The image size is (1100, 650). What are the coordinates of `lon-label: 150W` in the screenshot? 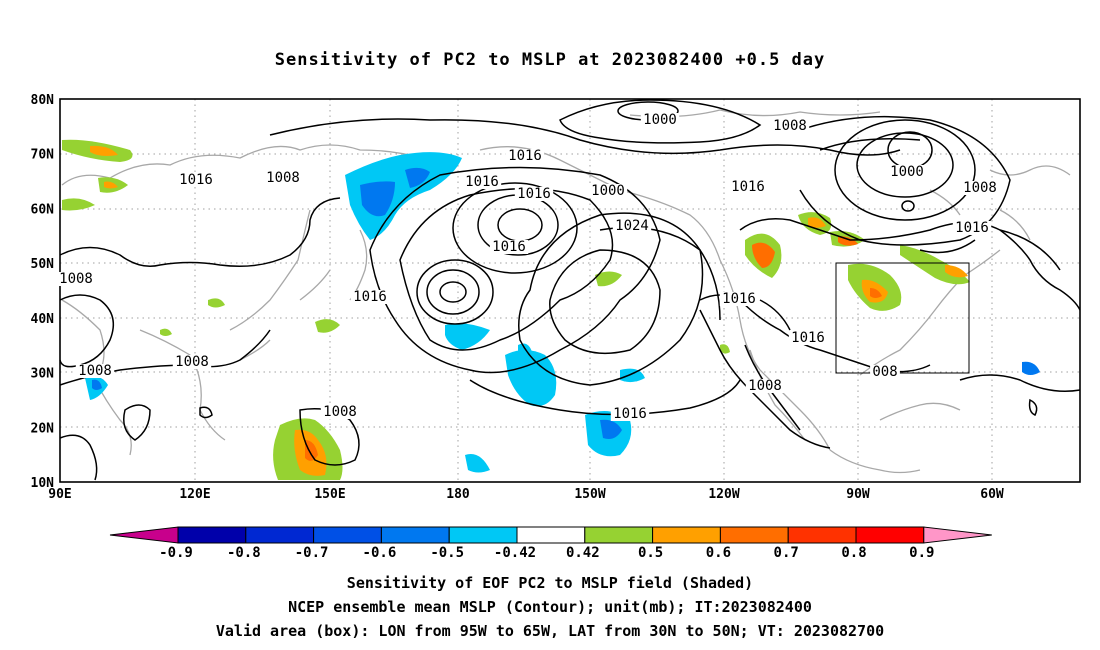 It's located at (589, 494).